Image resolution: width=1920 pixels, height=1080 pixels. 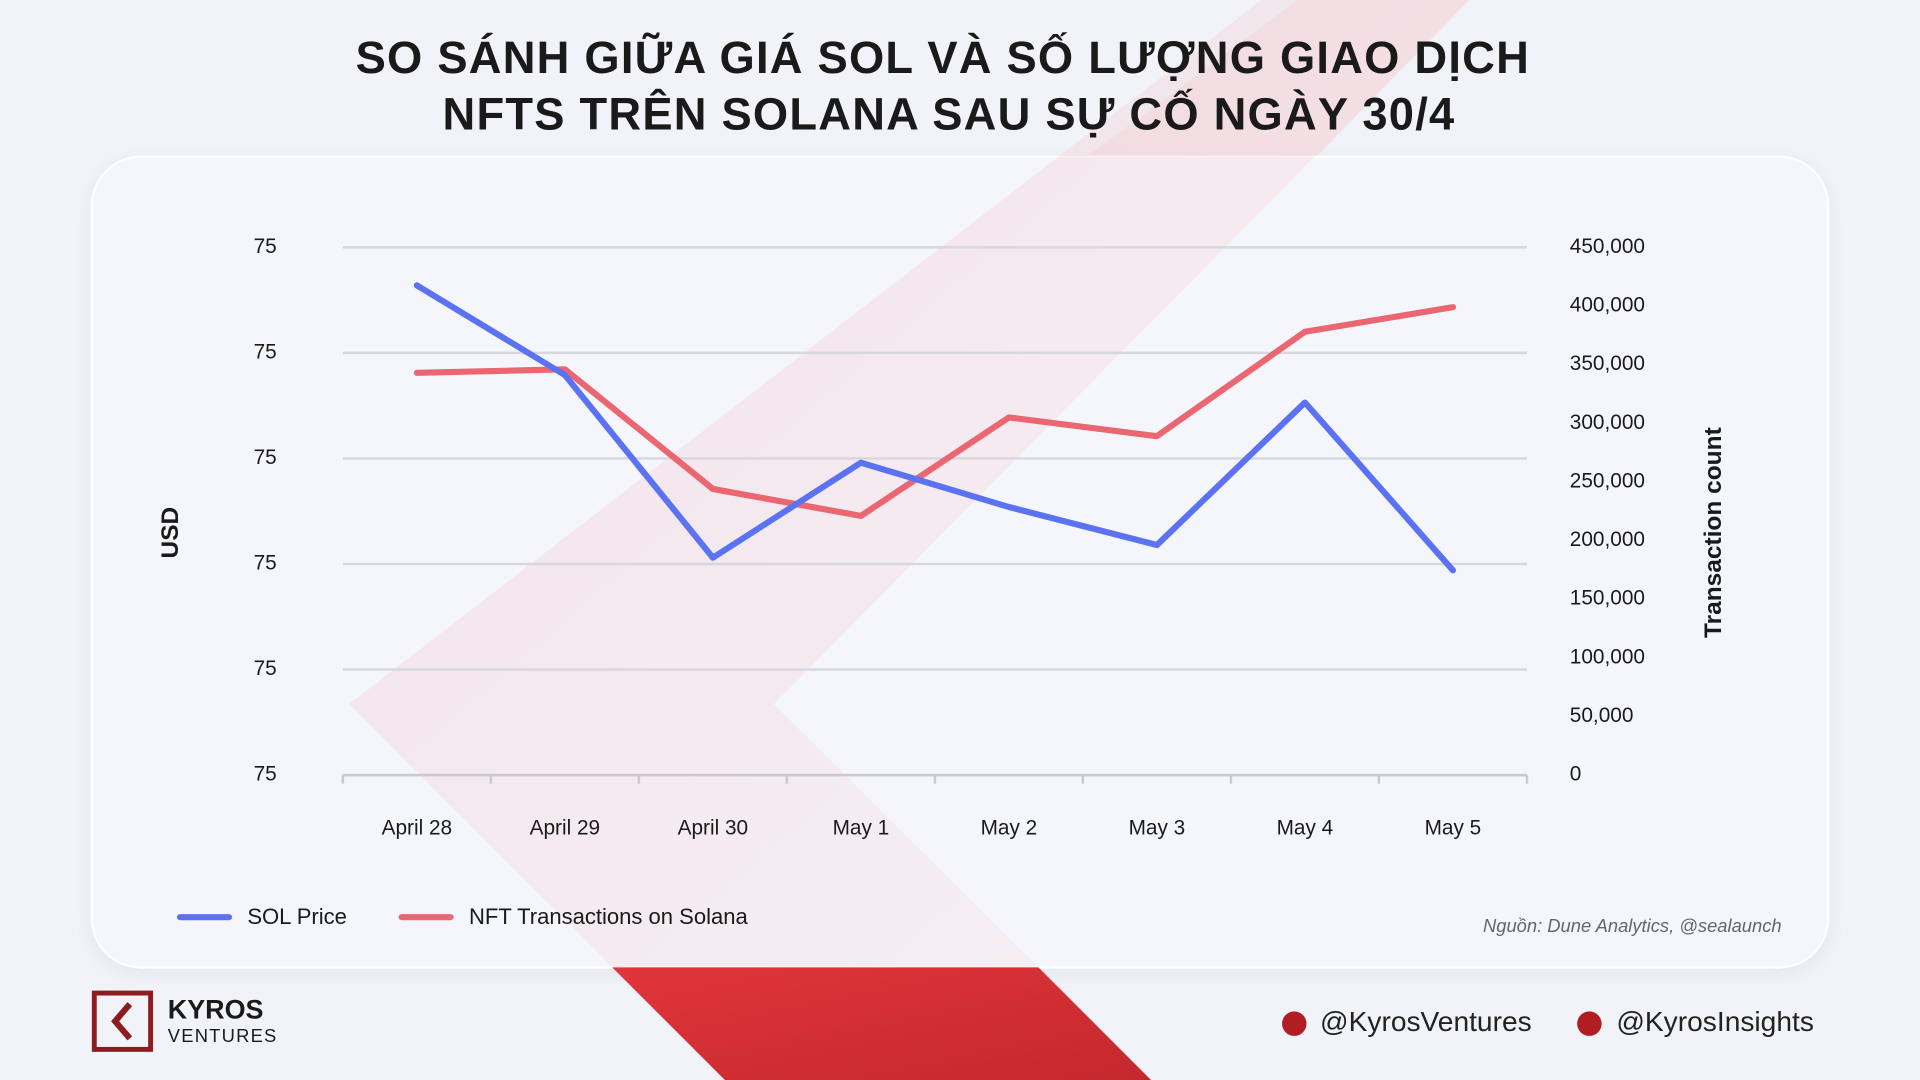 I want to click on x-tick-label: April 30, so click(x=713, y=827).